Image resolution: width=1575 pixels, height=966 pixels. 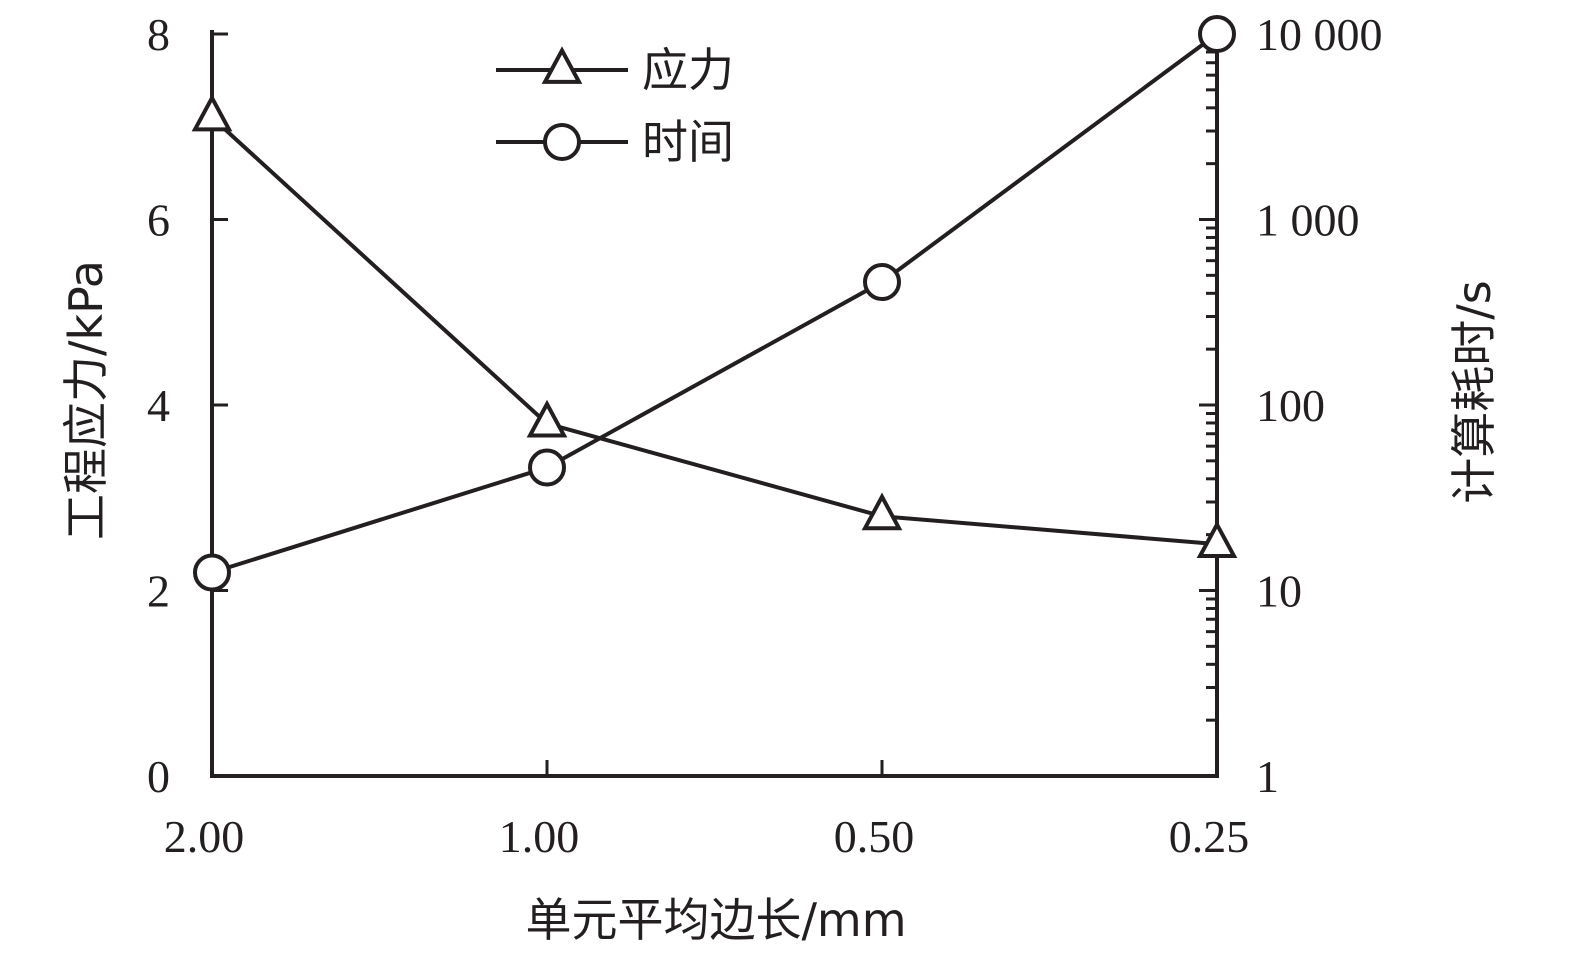 What do you see at coordinates (158, 591) in the screenshot?
I see `y-left-tick-label: 2` at bounding box center [158, 591].